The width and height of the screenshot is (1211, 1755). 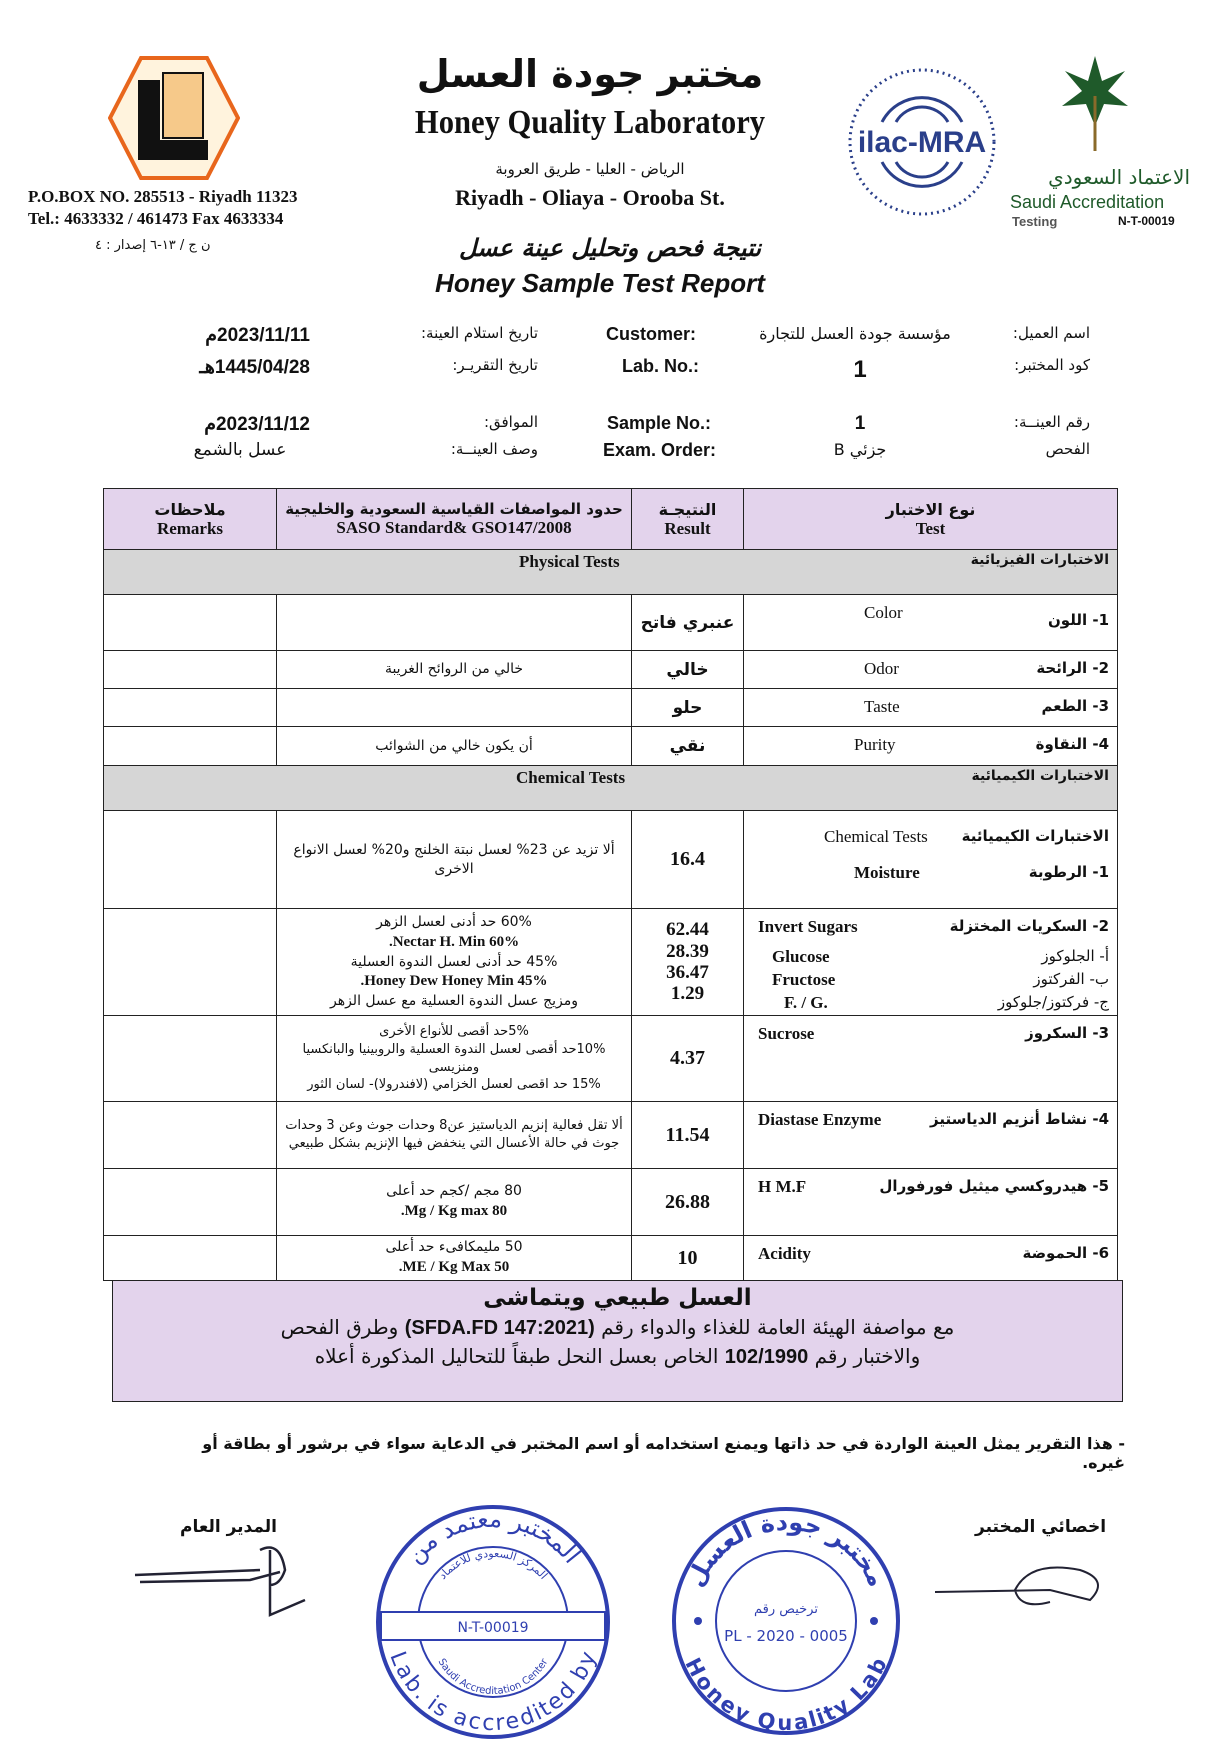 I want to click on table-row: عنبري فاتح Color 1- اللون, so click(x=610, y=622).